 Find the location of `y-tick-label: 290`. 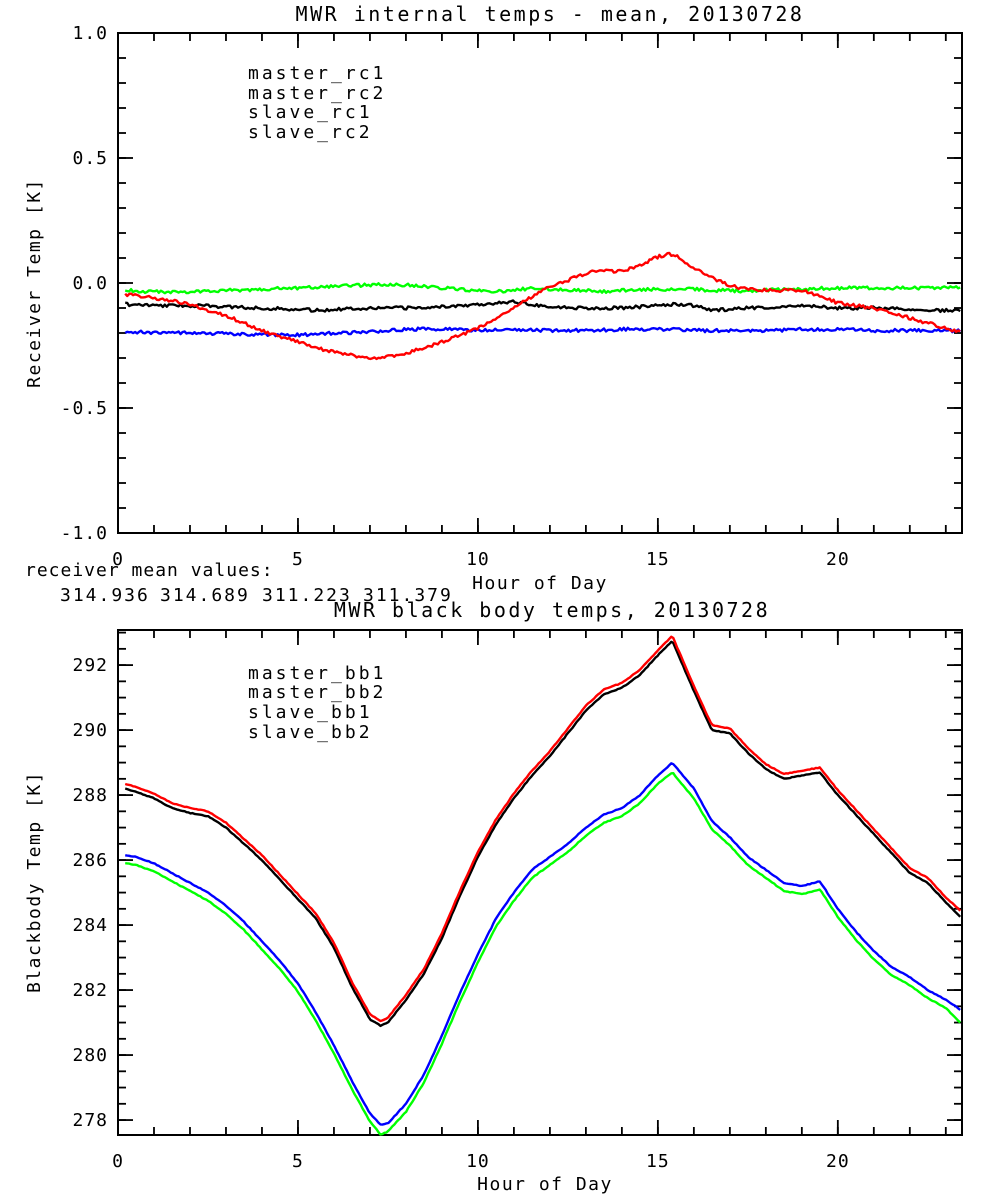

y-tick-label: 290 is located at coordinates (90, 730).